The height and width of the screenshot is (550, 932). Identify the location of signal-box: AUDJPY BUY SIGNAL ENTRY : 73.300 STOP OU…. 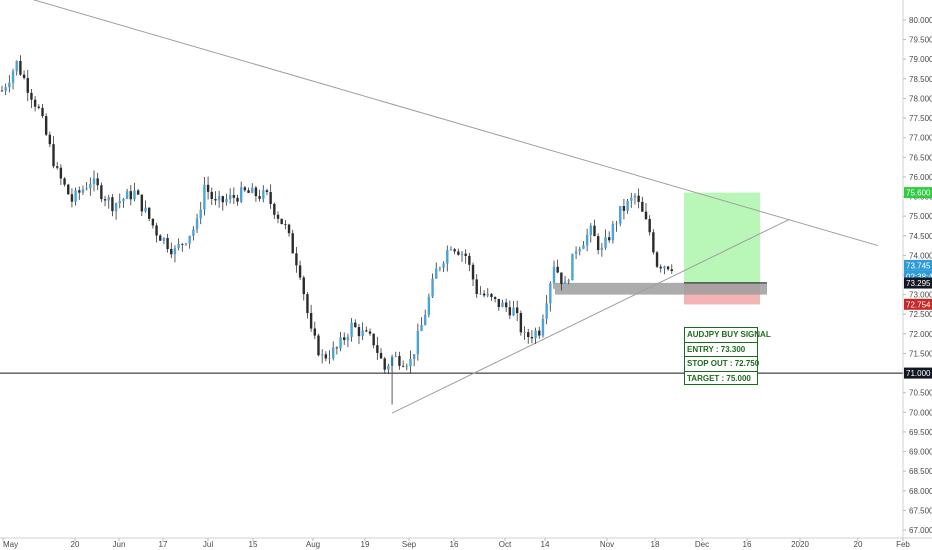
(727, 356).